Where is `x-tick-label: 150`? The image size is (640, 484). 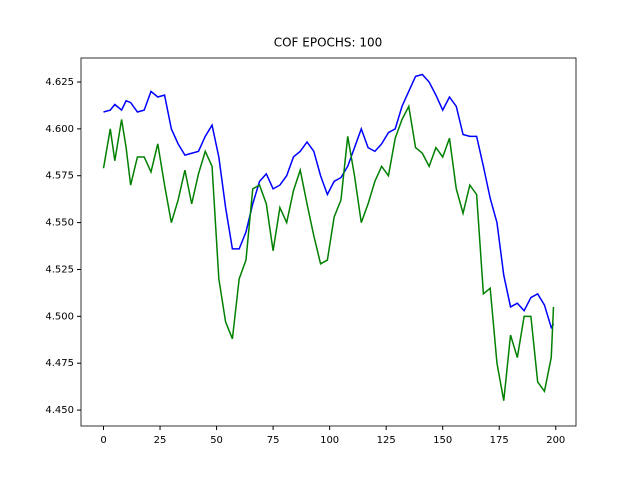 x-tick-label: 150 is located at coordinates (442, 440).